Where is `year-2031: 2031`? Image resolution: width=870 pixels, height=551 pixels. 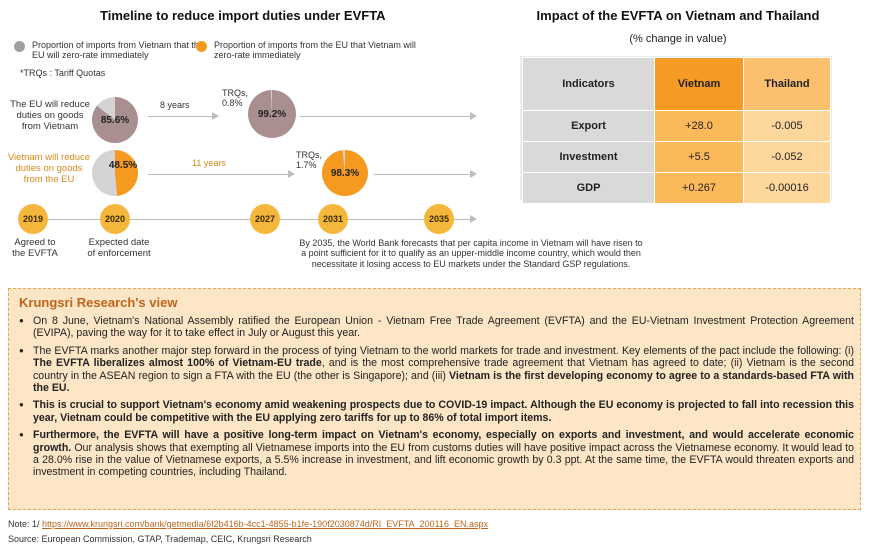
year-2031: 2031 is located at coordinates (333, 219).